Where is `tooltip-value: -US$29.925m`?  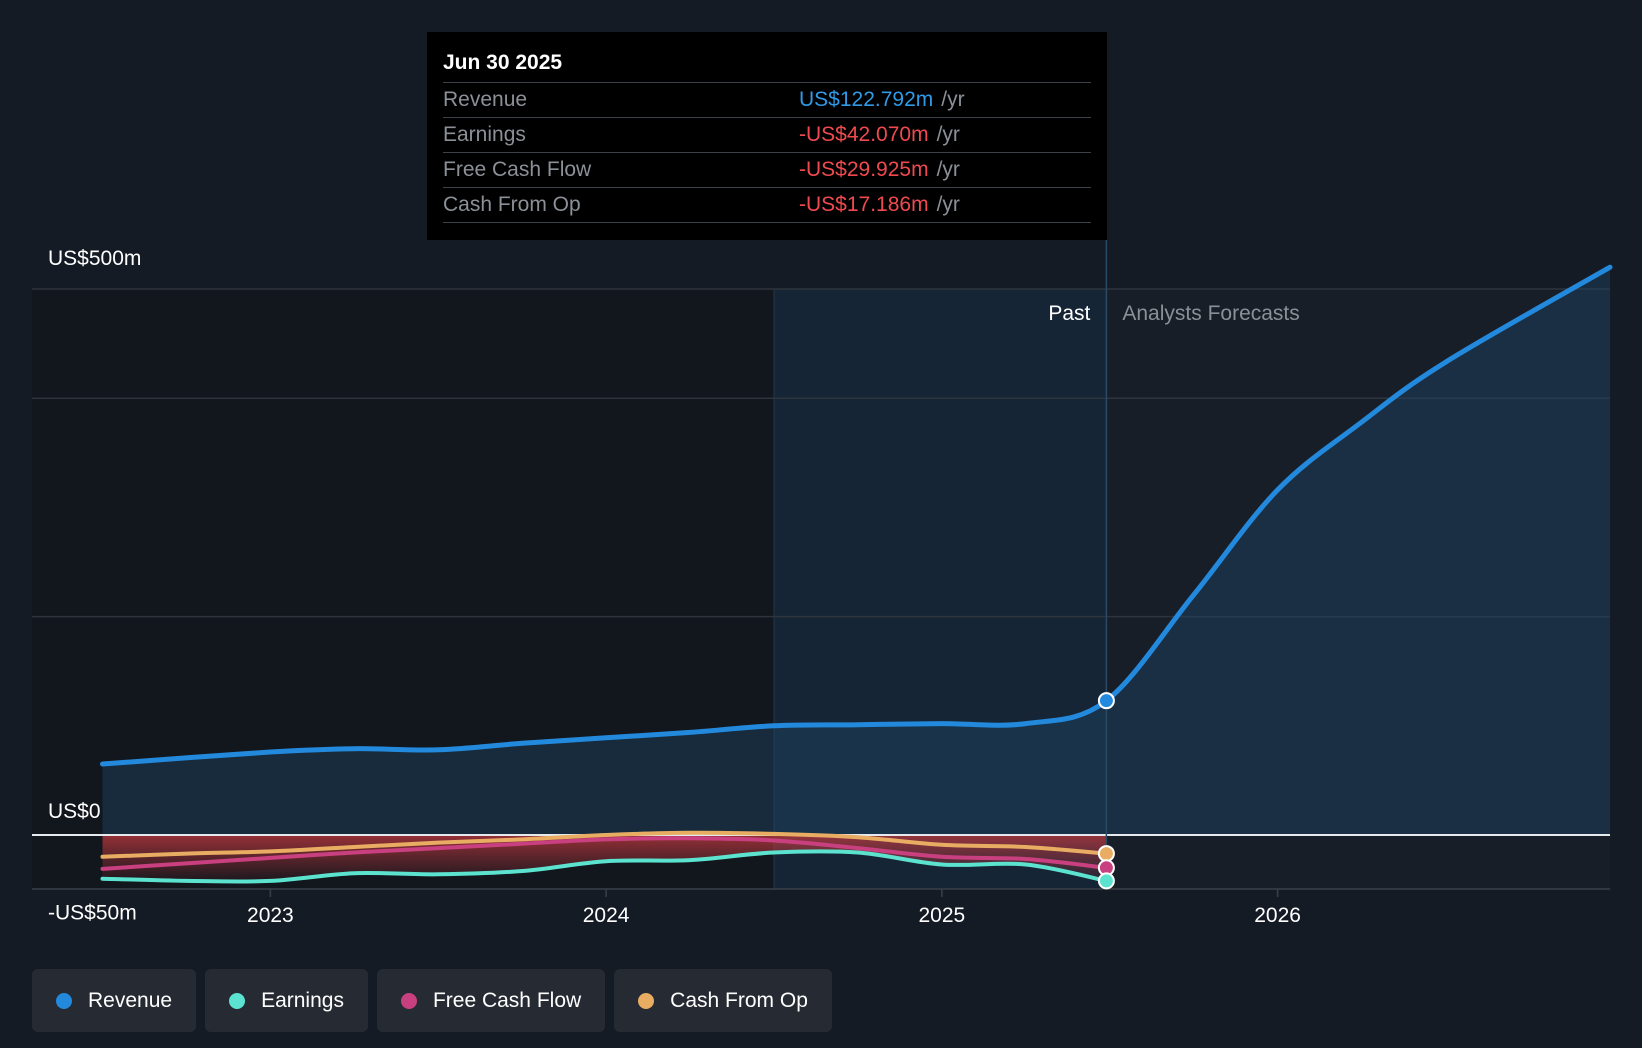 tooltip-value: -US$29.925m is located at coordinates (864, 169).